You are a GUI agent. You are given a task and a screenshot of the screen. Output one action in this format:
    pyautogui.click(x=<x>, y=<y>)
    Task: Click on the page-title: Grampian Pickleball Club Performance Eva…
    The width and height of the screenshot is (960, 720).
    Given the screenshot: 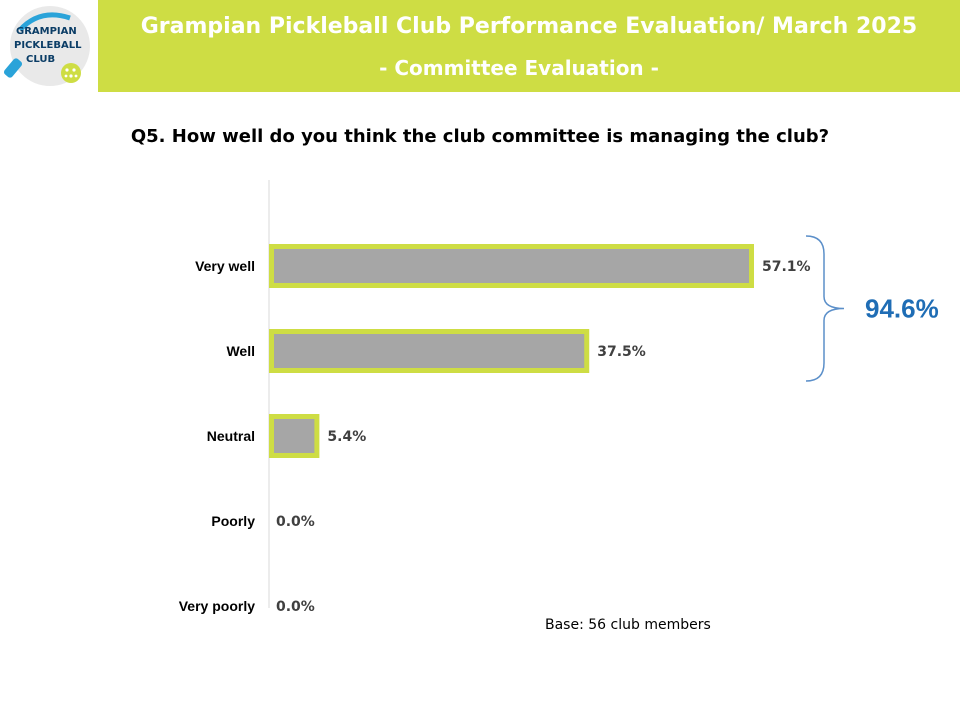 What is the action you would take?
    pyautogui.click(x=529, y=26)
    